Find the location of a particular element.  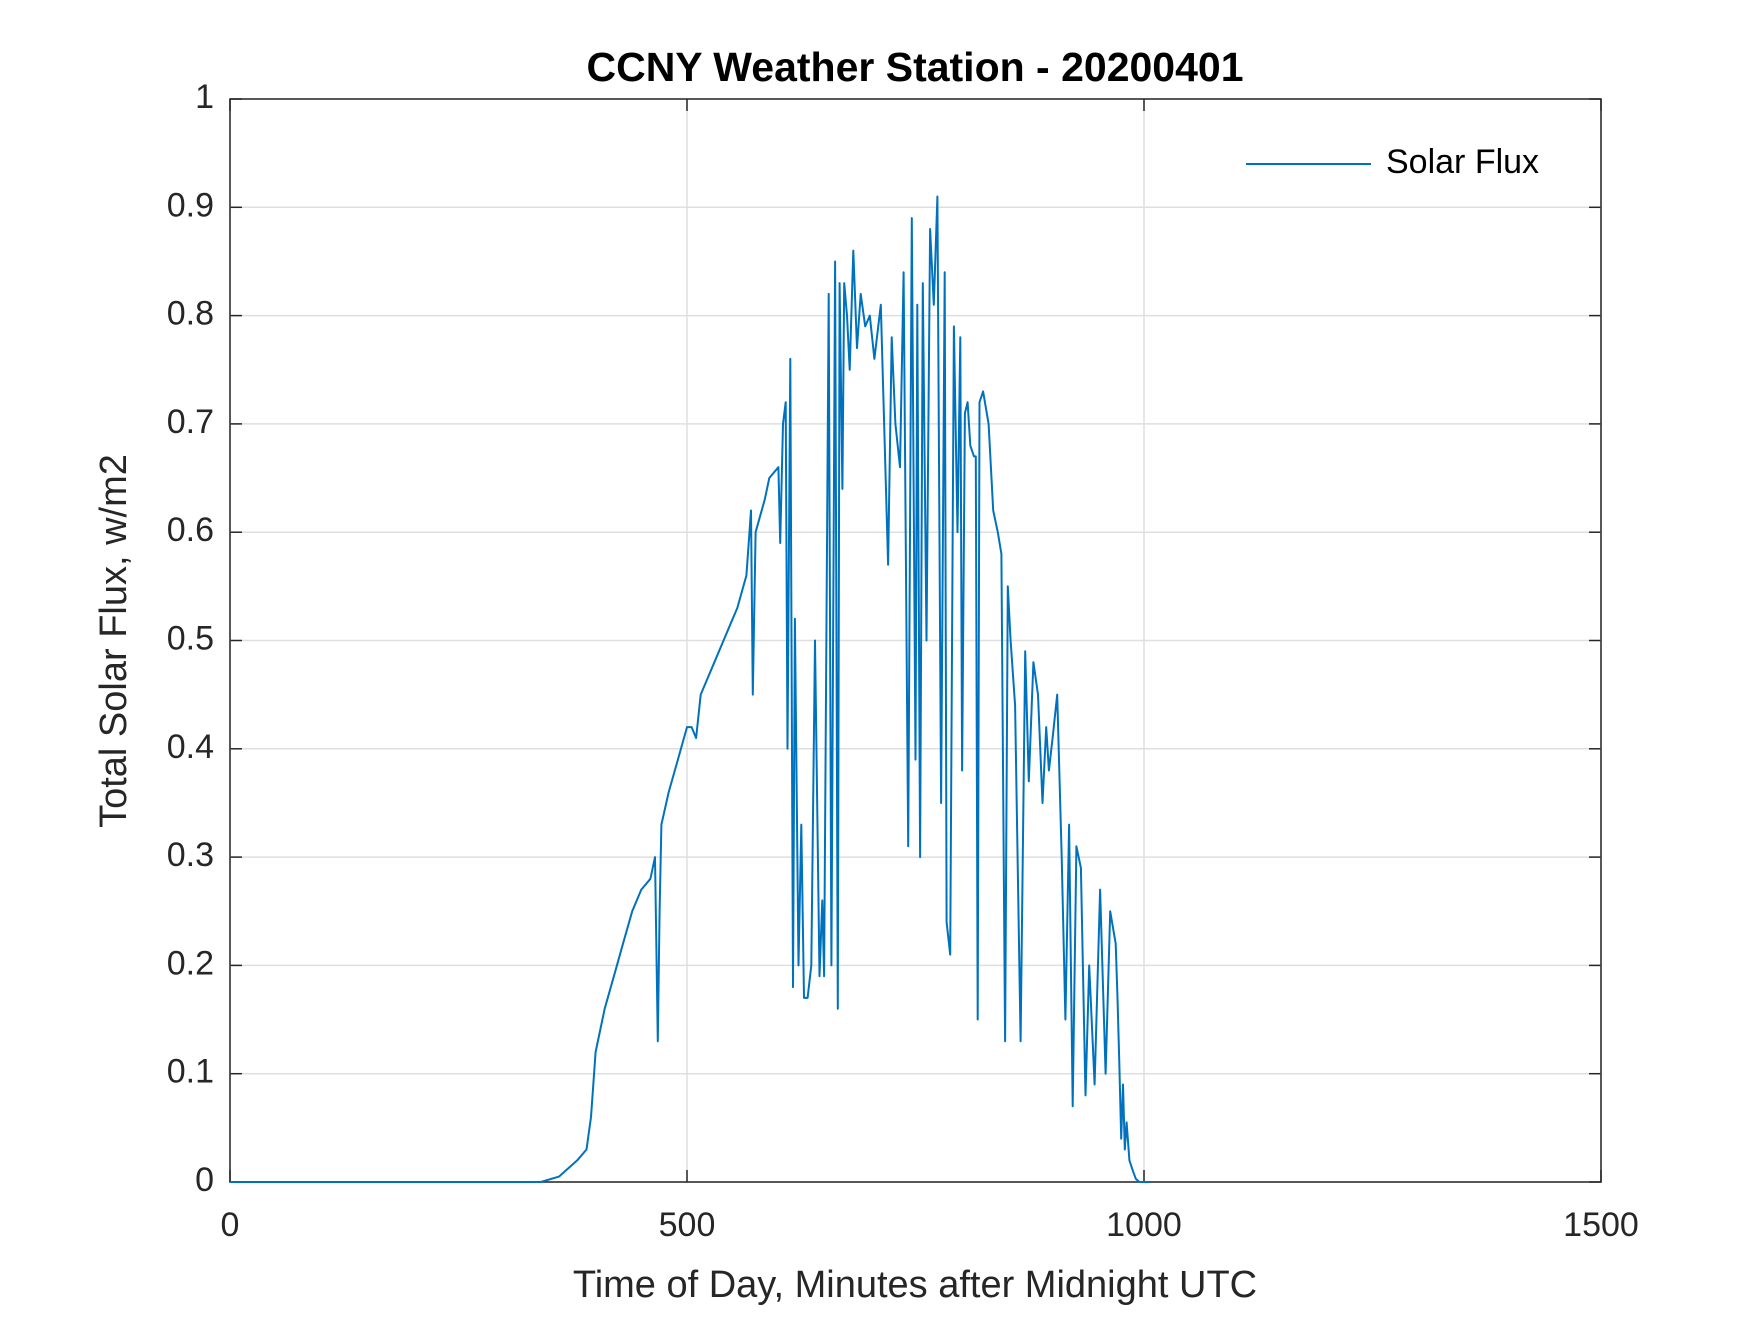

y-tick-label: 1 is located at coordinates (204, 97).